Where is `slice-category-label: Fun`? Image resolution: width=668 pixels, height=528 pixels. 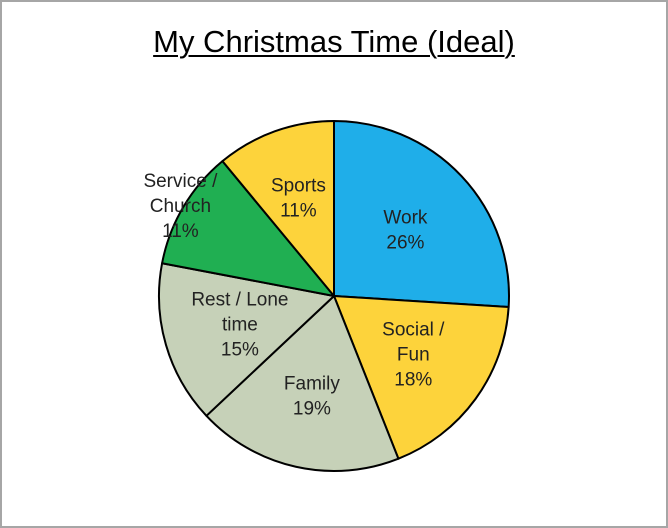
slice-category-label: Fun is located at coordinates (413, 355).